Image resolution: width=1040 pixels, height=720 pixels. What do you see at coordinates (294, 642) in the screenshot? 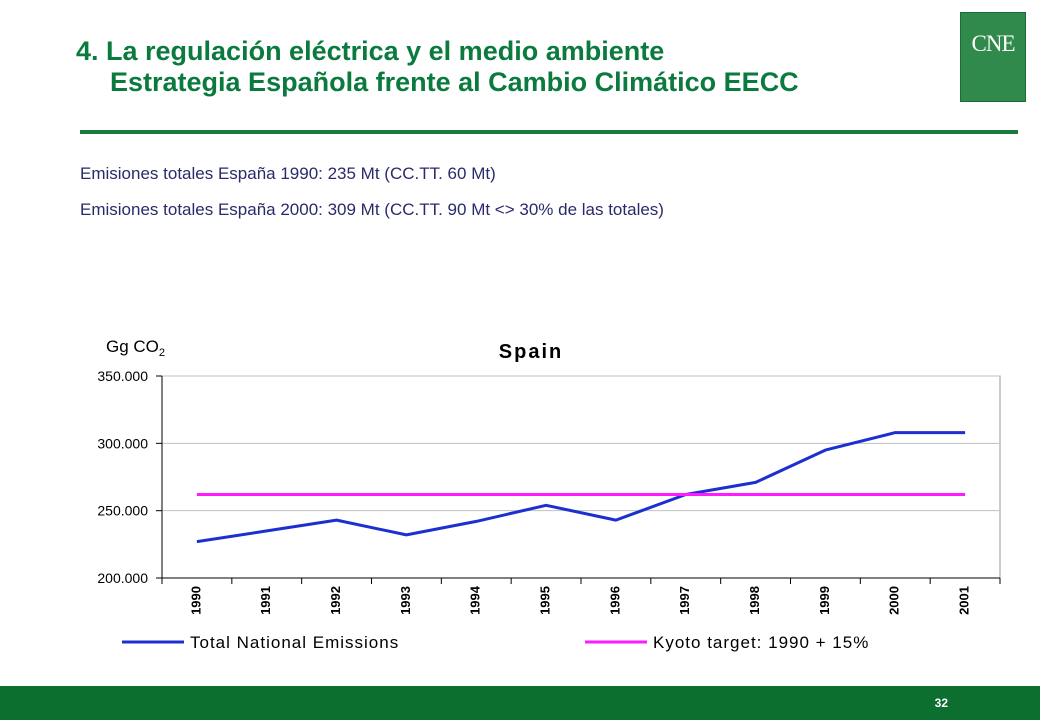
I see `legend-label-1: Total National Emissions` at bounding box center [294, 642].